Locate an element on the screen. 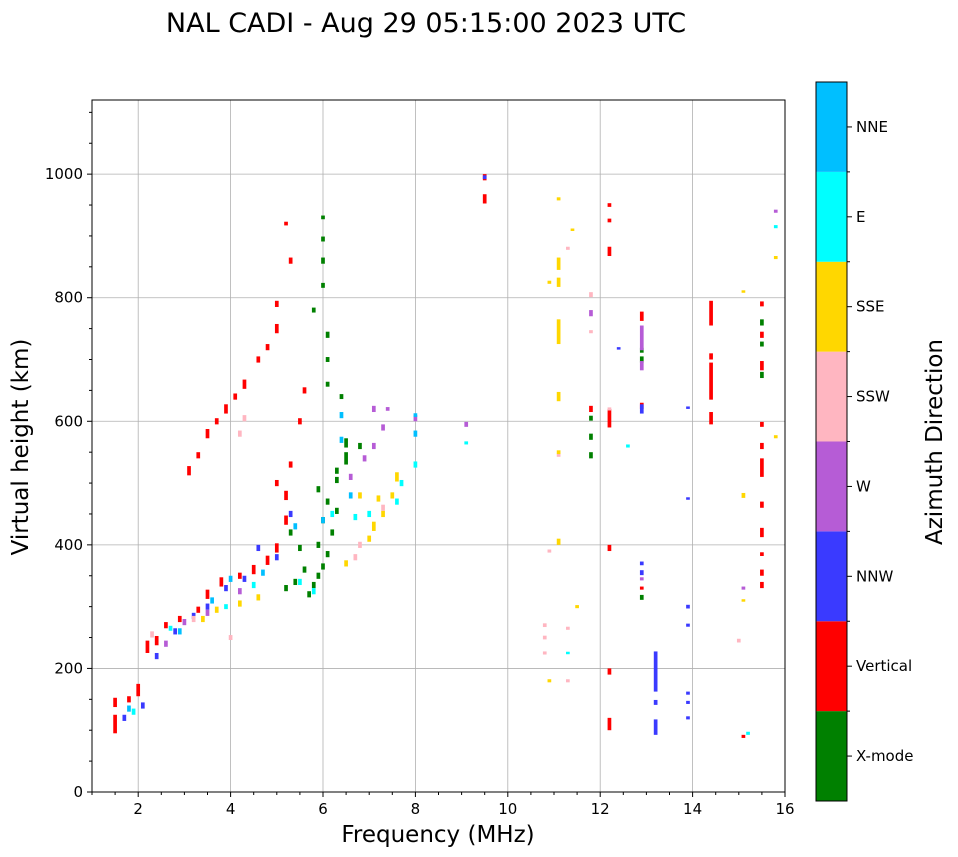 Image resolution: width=958 pixels, height=857 pixels. colorbar-label: W is located at coordinates (863, 486).